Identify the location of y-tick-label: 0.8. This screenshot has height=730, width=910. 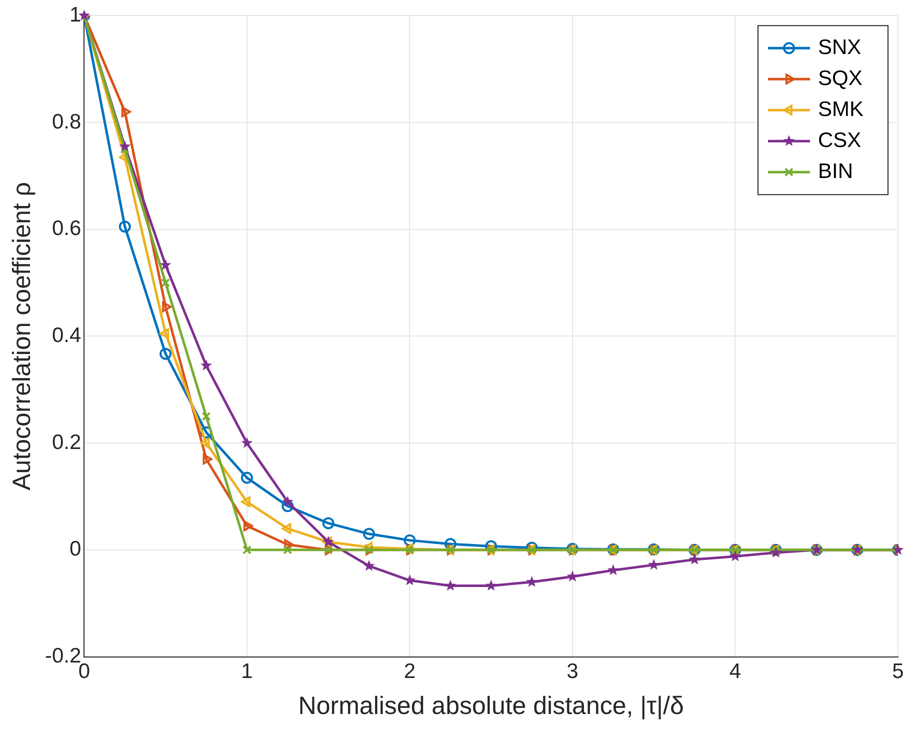
(67, 122).